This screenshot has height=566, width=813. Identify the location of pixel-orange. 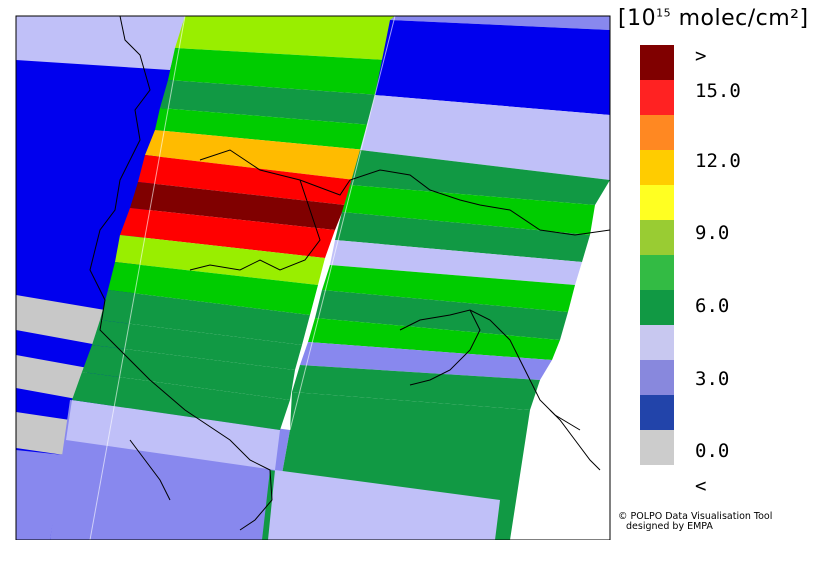
(255, 155).